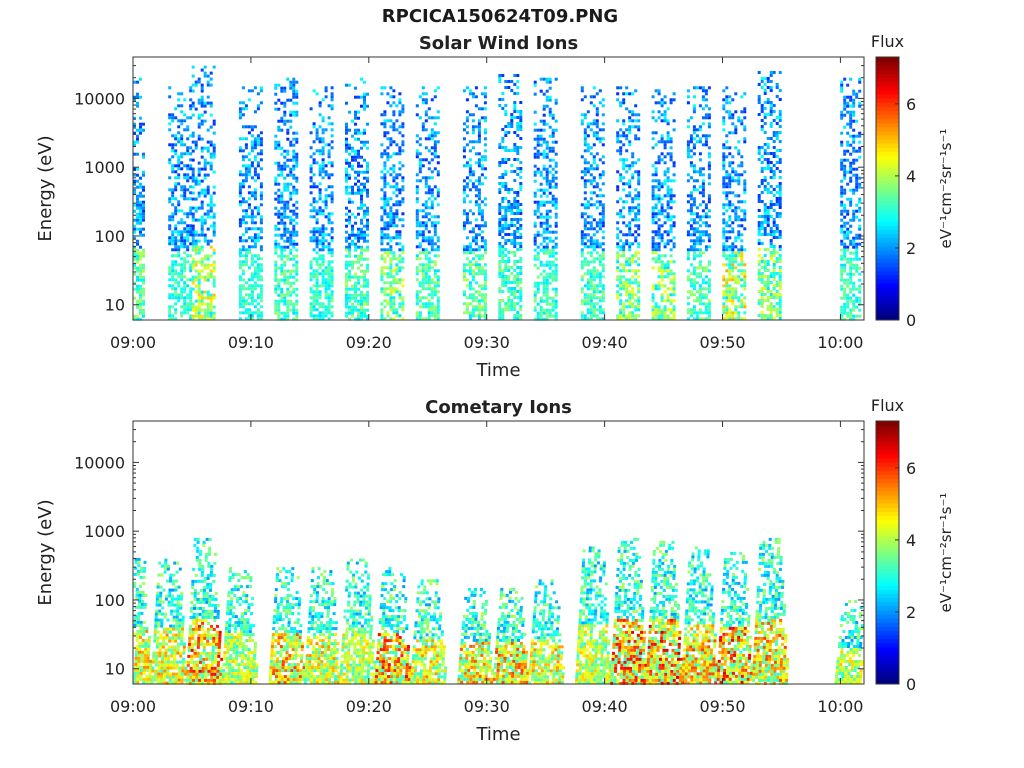 The height and width of the screenshot is (768, 1024). I want to click on figure-title: RPCICA150624T09.PNG, so click(500, 16).